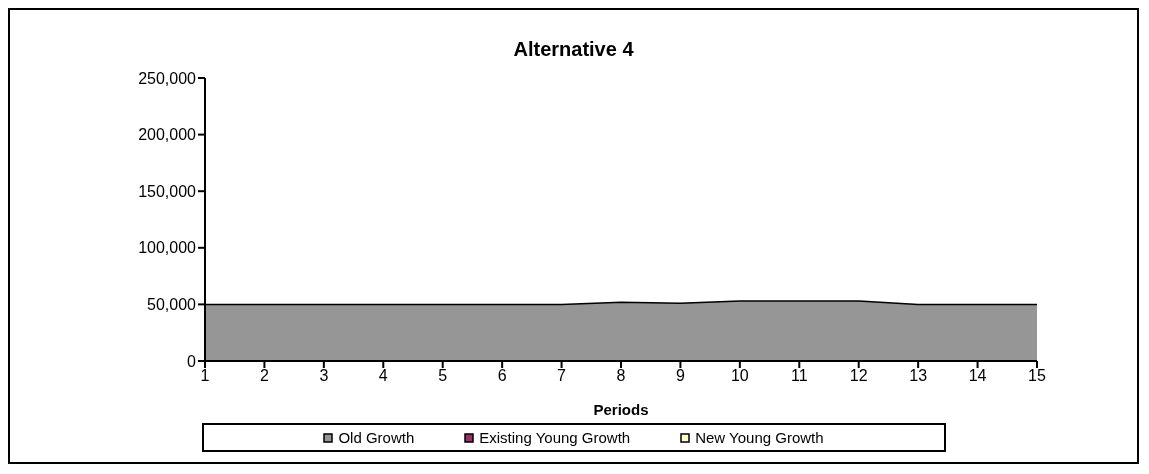  Describe the element at coordinates (376, 437) in the screenshot. I see `legend-label: Old Growth` at that location.